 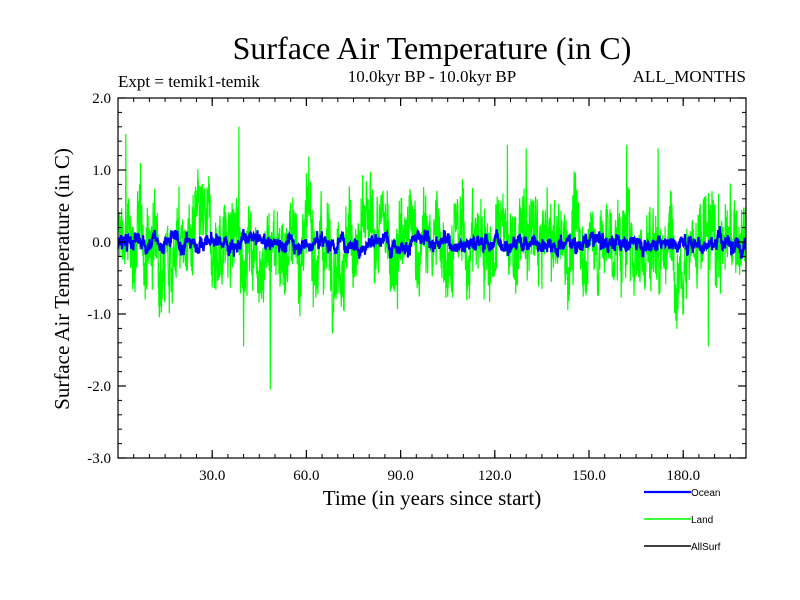 What do you see at coordinates (212, 476) in the screenshot?
I see `x-tick-label: 30.0` at bounding box center [212, 476].